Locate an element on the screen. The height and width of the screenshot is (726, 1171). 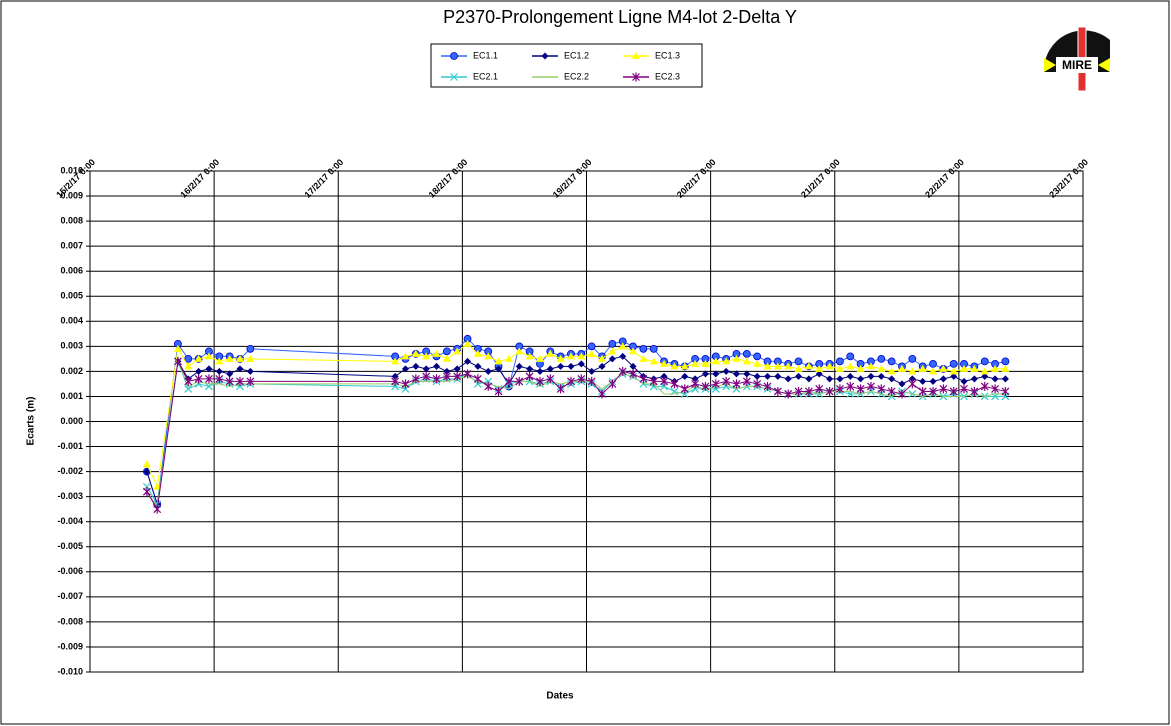
y-tick-label: 0.003 is located at coordinates (71, 346).